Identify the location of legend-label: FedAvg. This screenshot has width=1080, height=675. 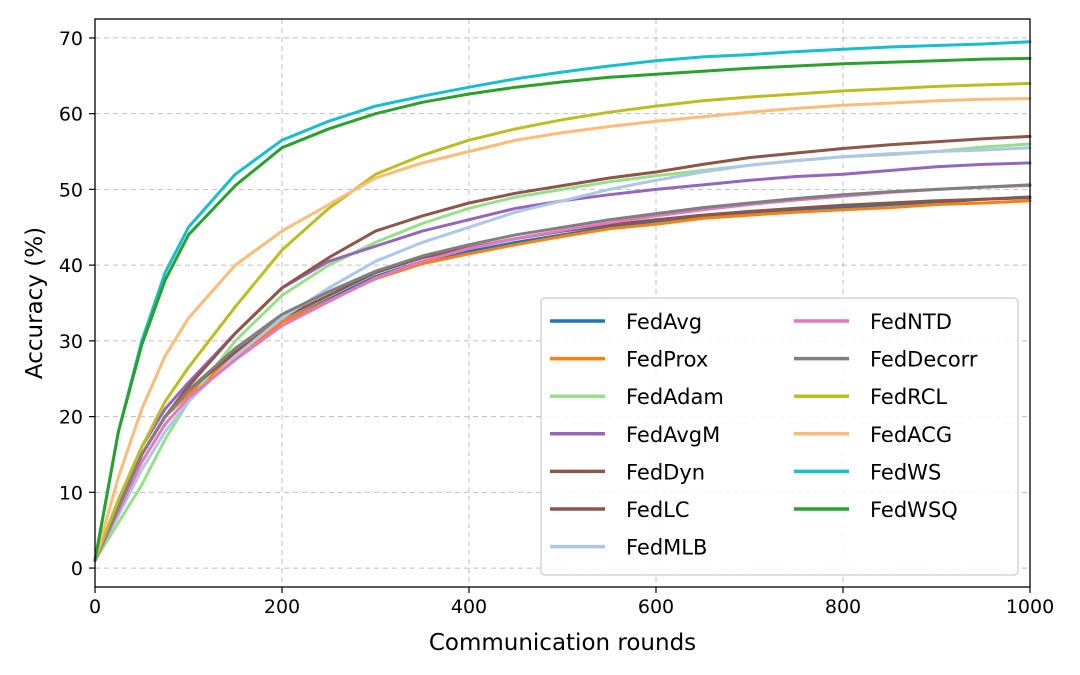
(664, 322).